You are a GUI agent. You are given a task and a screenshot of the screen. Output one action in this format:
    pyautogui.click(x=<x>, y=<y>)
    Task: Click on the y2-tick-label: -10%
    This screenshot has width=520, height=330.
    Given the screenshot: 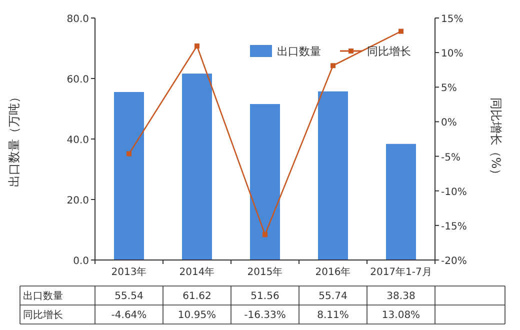 What is the action you would take?
    pyautogui.click(x=454, y=192)
    